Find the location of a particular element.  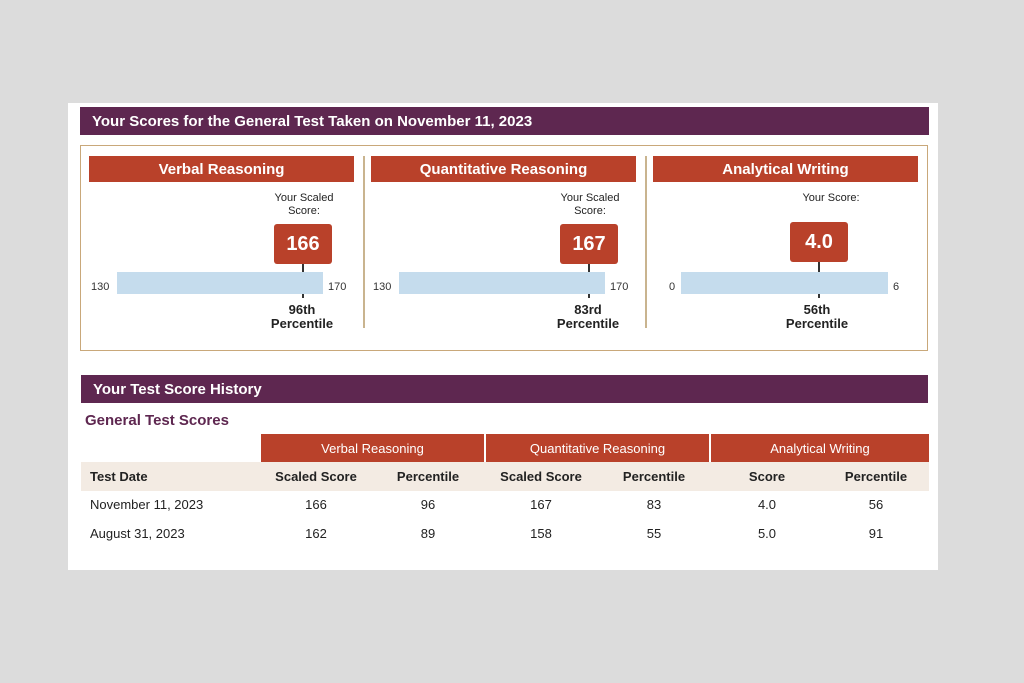

percentile-rank: 96th is located at coordinates (302, 309).